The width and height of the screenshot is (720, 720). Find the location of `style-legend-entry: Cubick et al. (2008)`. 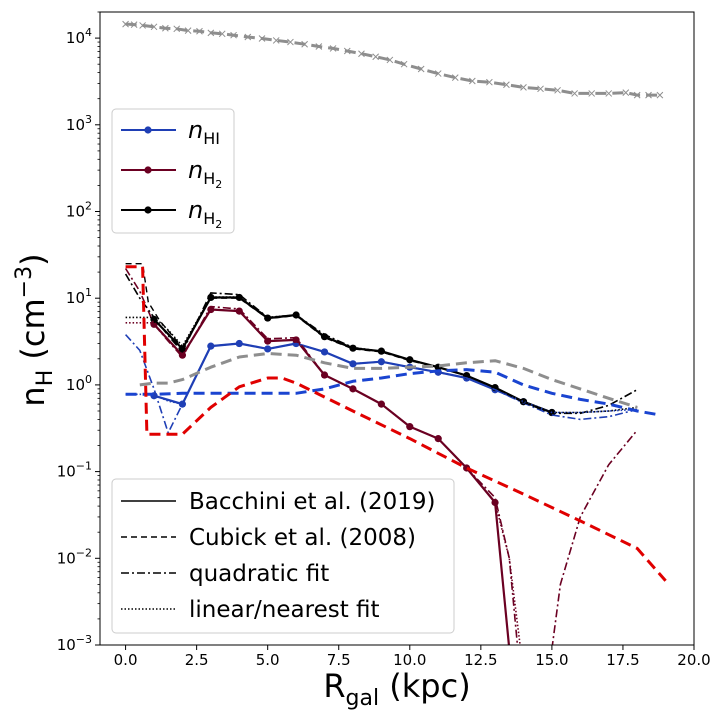

style-legend-entry: Cubick et al. (2008) is located at coordinates (268, 538).